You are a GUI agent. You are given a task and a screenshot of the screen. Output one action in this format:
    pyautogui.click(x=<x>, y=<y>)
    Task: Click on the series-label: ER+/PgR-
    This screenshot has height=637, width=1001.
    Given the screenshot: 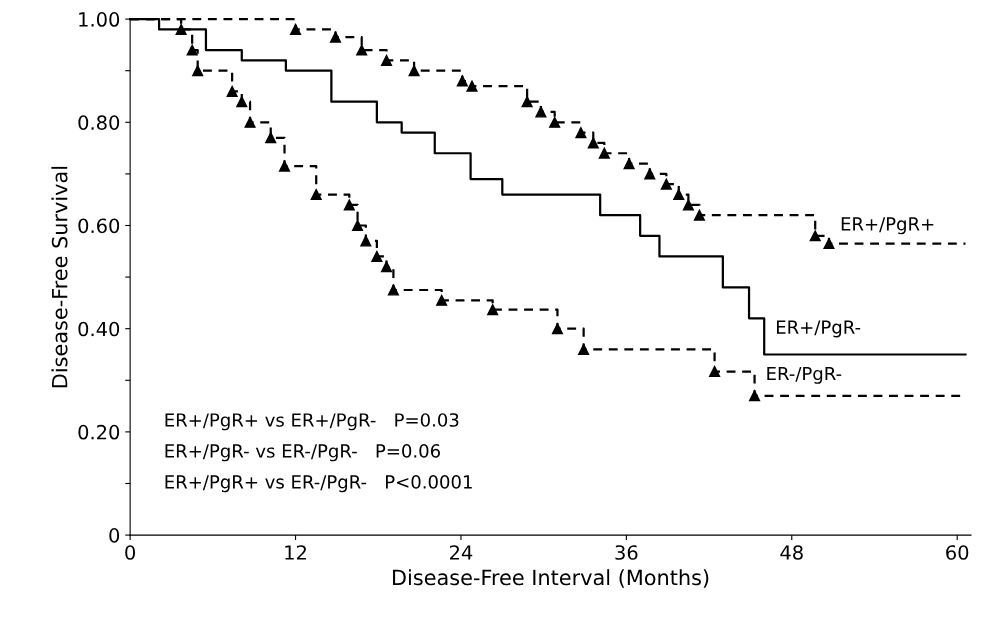 What is the action you would take?
    pyautogui.click(x=819, y=329)
    